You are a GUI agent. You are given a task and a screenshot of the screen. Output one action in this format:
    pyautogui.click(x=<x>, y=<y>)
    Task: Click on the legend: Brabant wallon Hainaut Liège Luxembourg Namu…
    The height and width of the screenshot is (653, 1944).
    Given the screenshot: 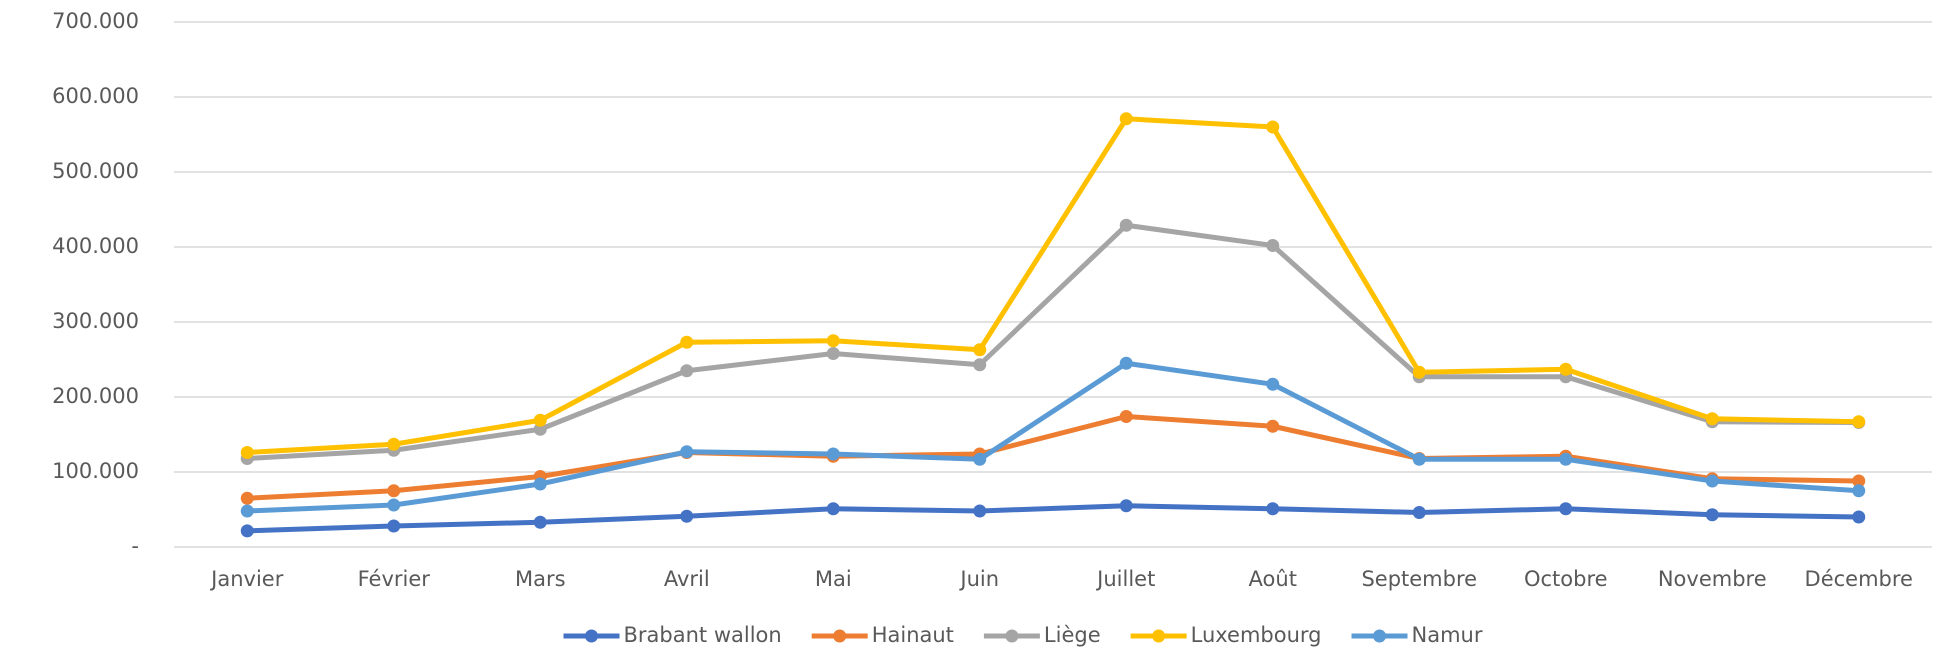 What is the action you would take?
    pyautogui.click(x=1023, y=635)
    